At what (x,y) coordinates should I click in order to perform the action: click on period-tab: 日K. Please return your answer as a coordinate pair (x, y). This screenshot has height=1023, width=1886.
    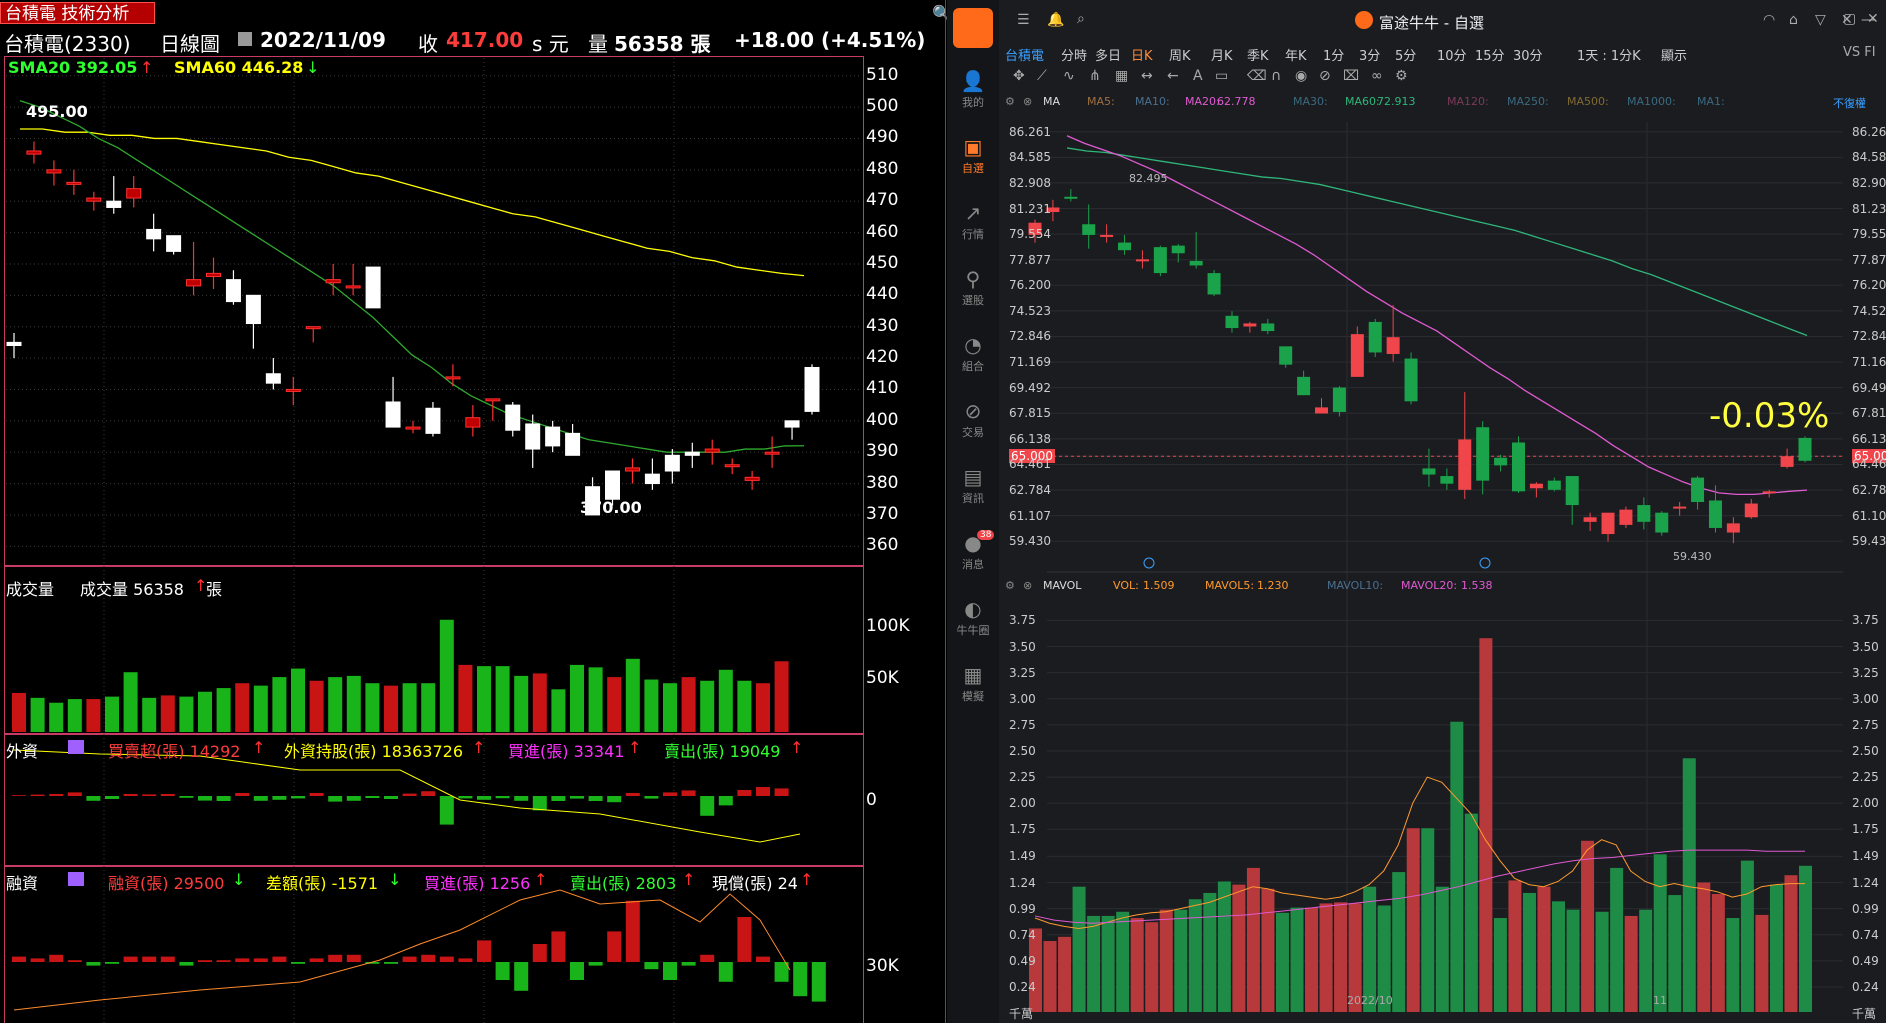
    Looking at the image, I should click on (1142, 56).